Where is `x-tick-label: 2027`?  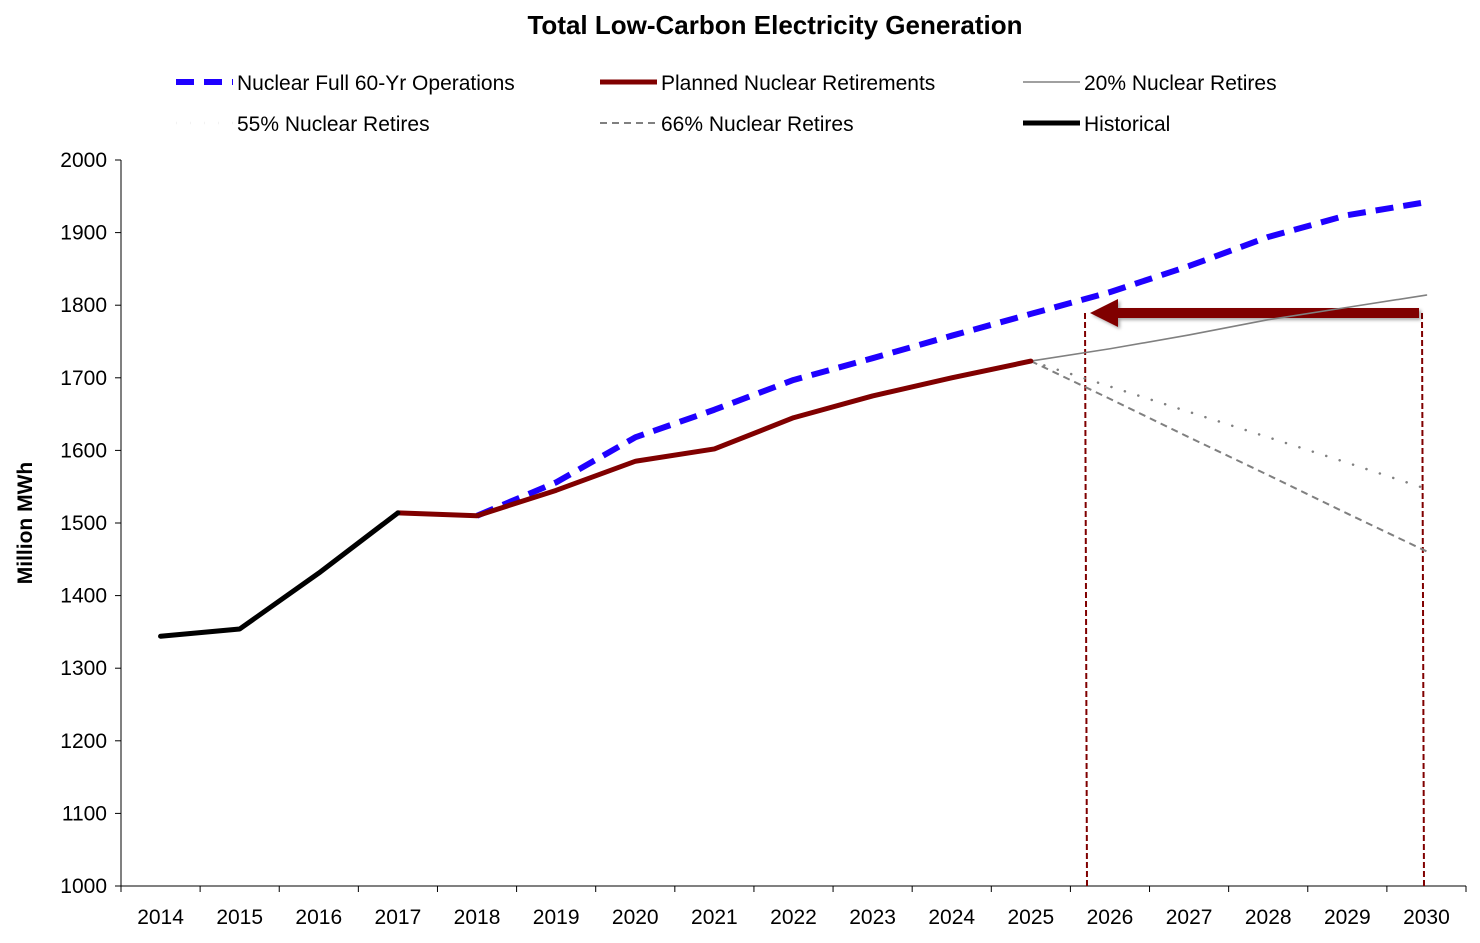
x-tick-label: 2027 is located at coordinates (1189, 917).